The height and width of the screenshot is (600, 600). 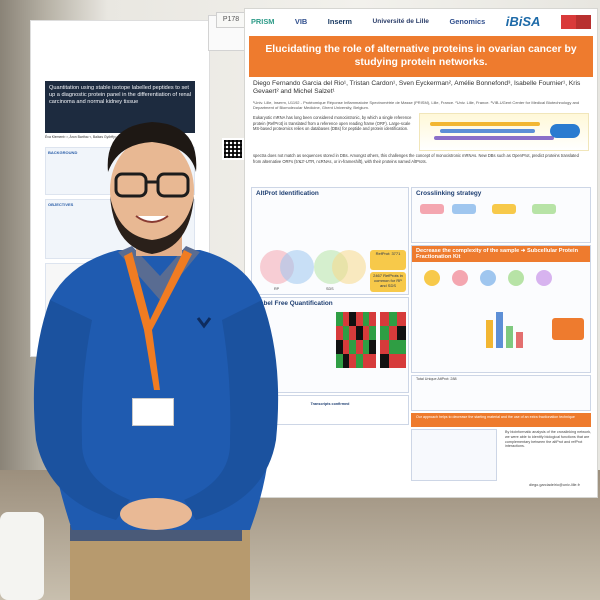 What do you see at coordinates (501, 215) in the screenshot?
I see `panel-crosslinking: Crosslinking strategy` at bounding box center [501, 215].